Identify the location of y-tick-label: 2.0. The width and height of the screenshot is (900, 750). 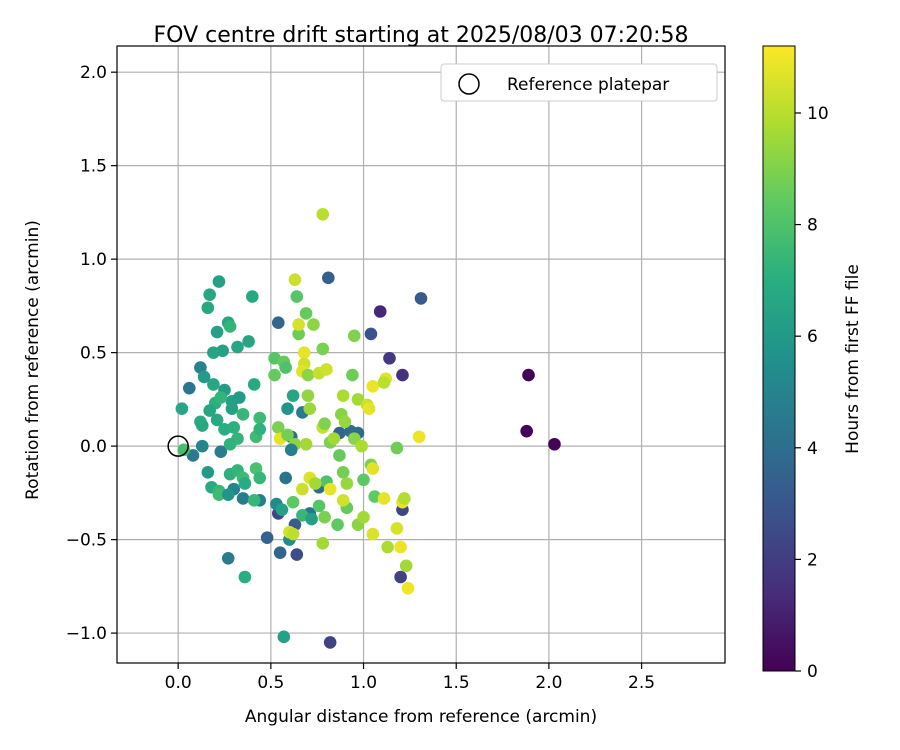
(93, 73).